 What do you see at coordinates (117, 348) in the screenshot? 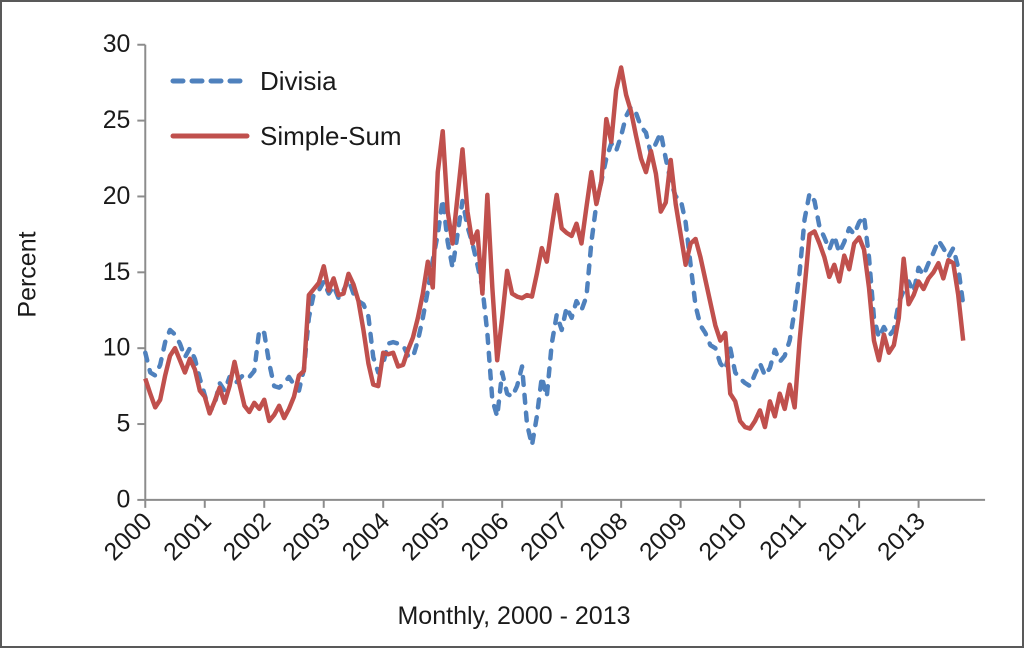
I see `y-tick-label: 10` at bounding box center [117, 348].